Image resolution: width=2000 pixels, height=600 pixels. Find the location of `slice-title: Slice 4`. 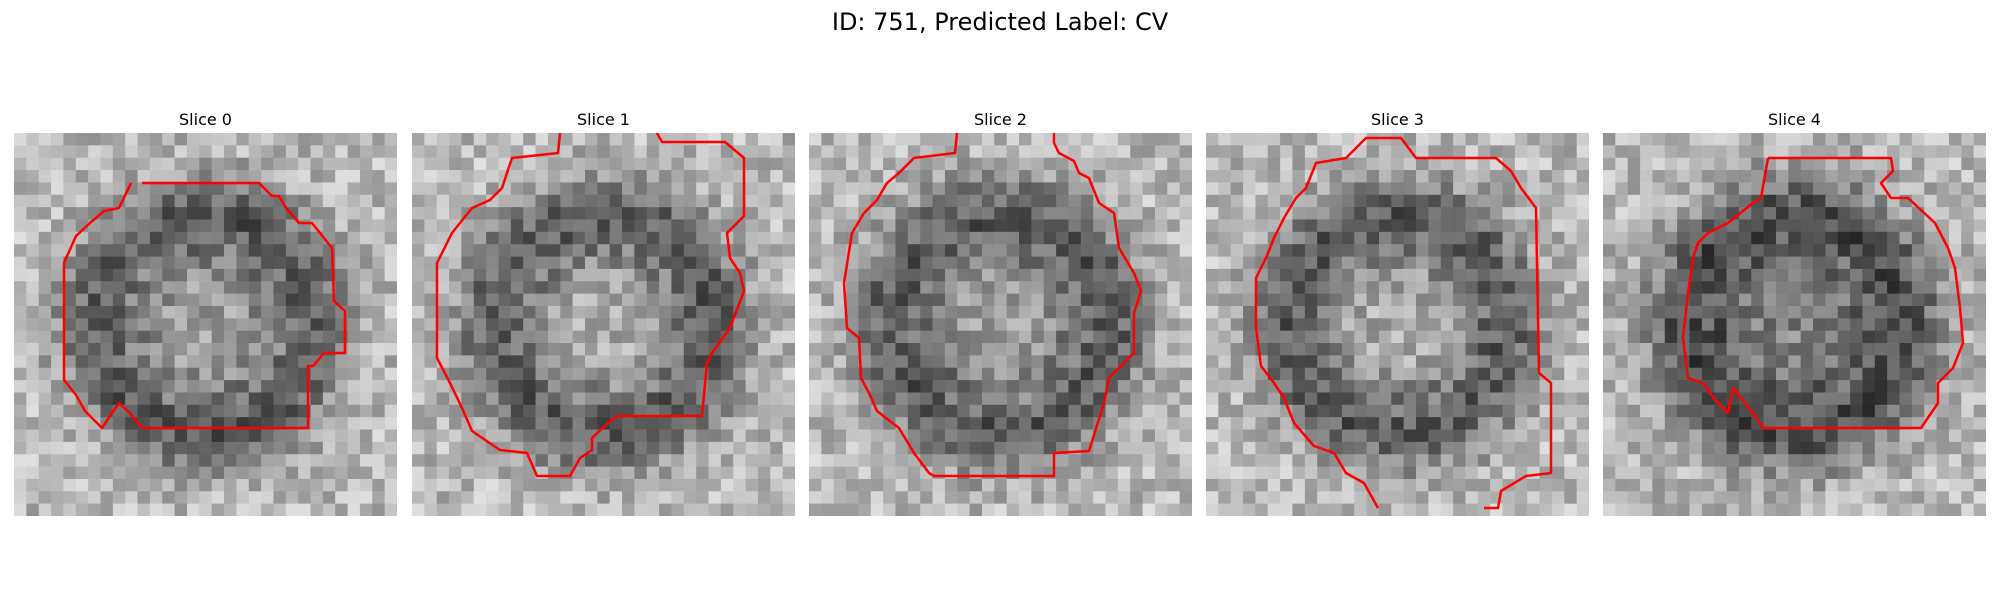

slice-title: Slice 4 is located at coordinates (1794, 119).